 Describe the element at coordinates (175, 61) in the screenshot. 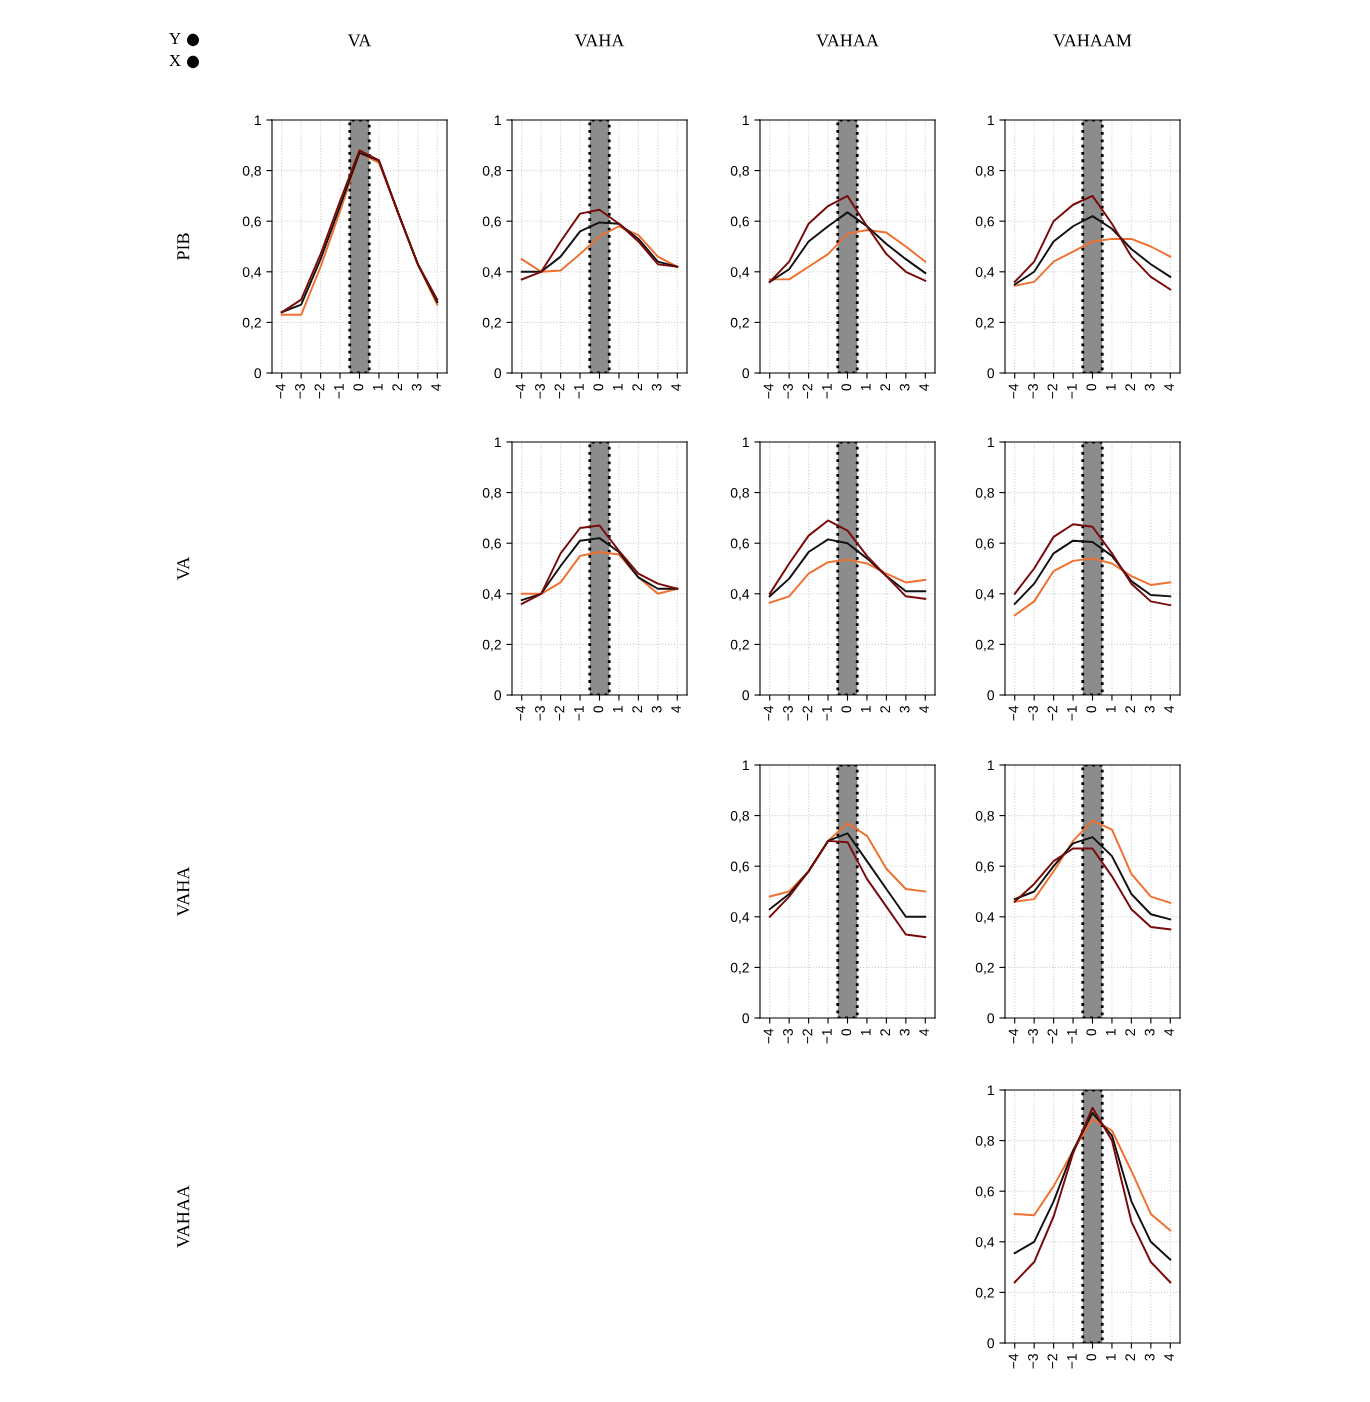

I see `text: X` at that location.